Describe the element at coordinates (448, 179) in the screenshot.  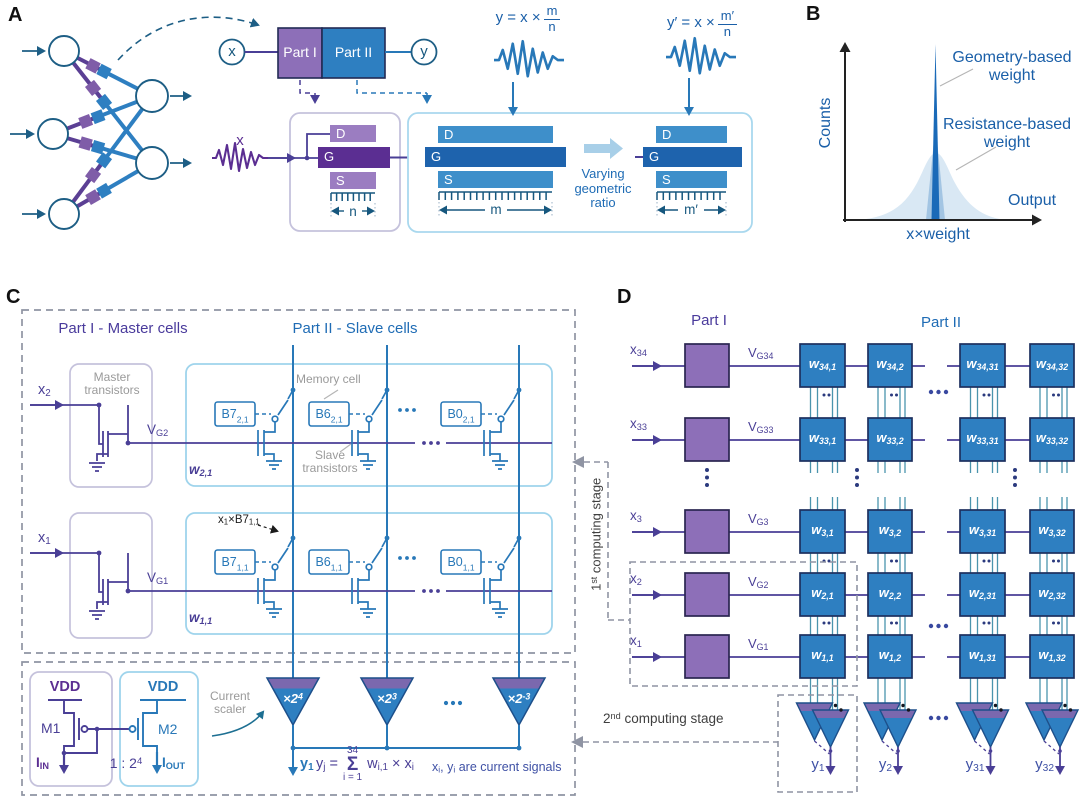
I see `gate2-s: S` at that location.